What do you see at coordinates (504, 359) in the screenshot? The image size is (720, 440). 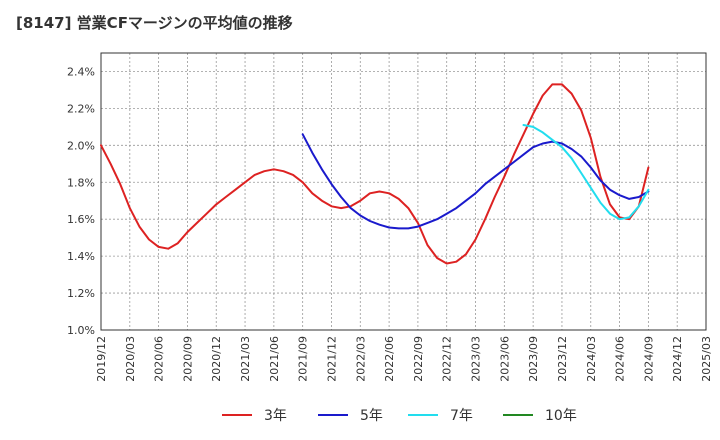 I see `x-tick-label: 2023/06` at bounding box center [504, 359].